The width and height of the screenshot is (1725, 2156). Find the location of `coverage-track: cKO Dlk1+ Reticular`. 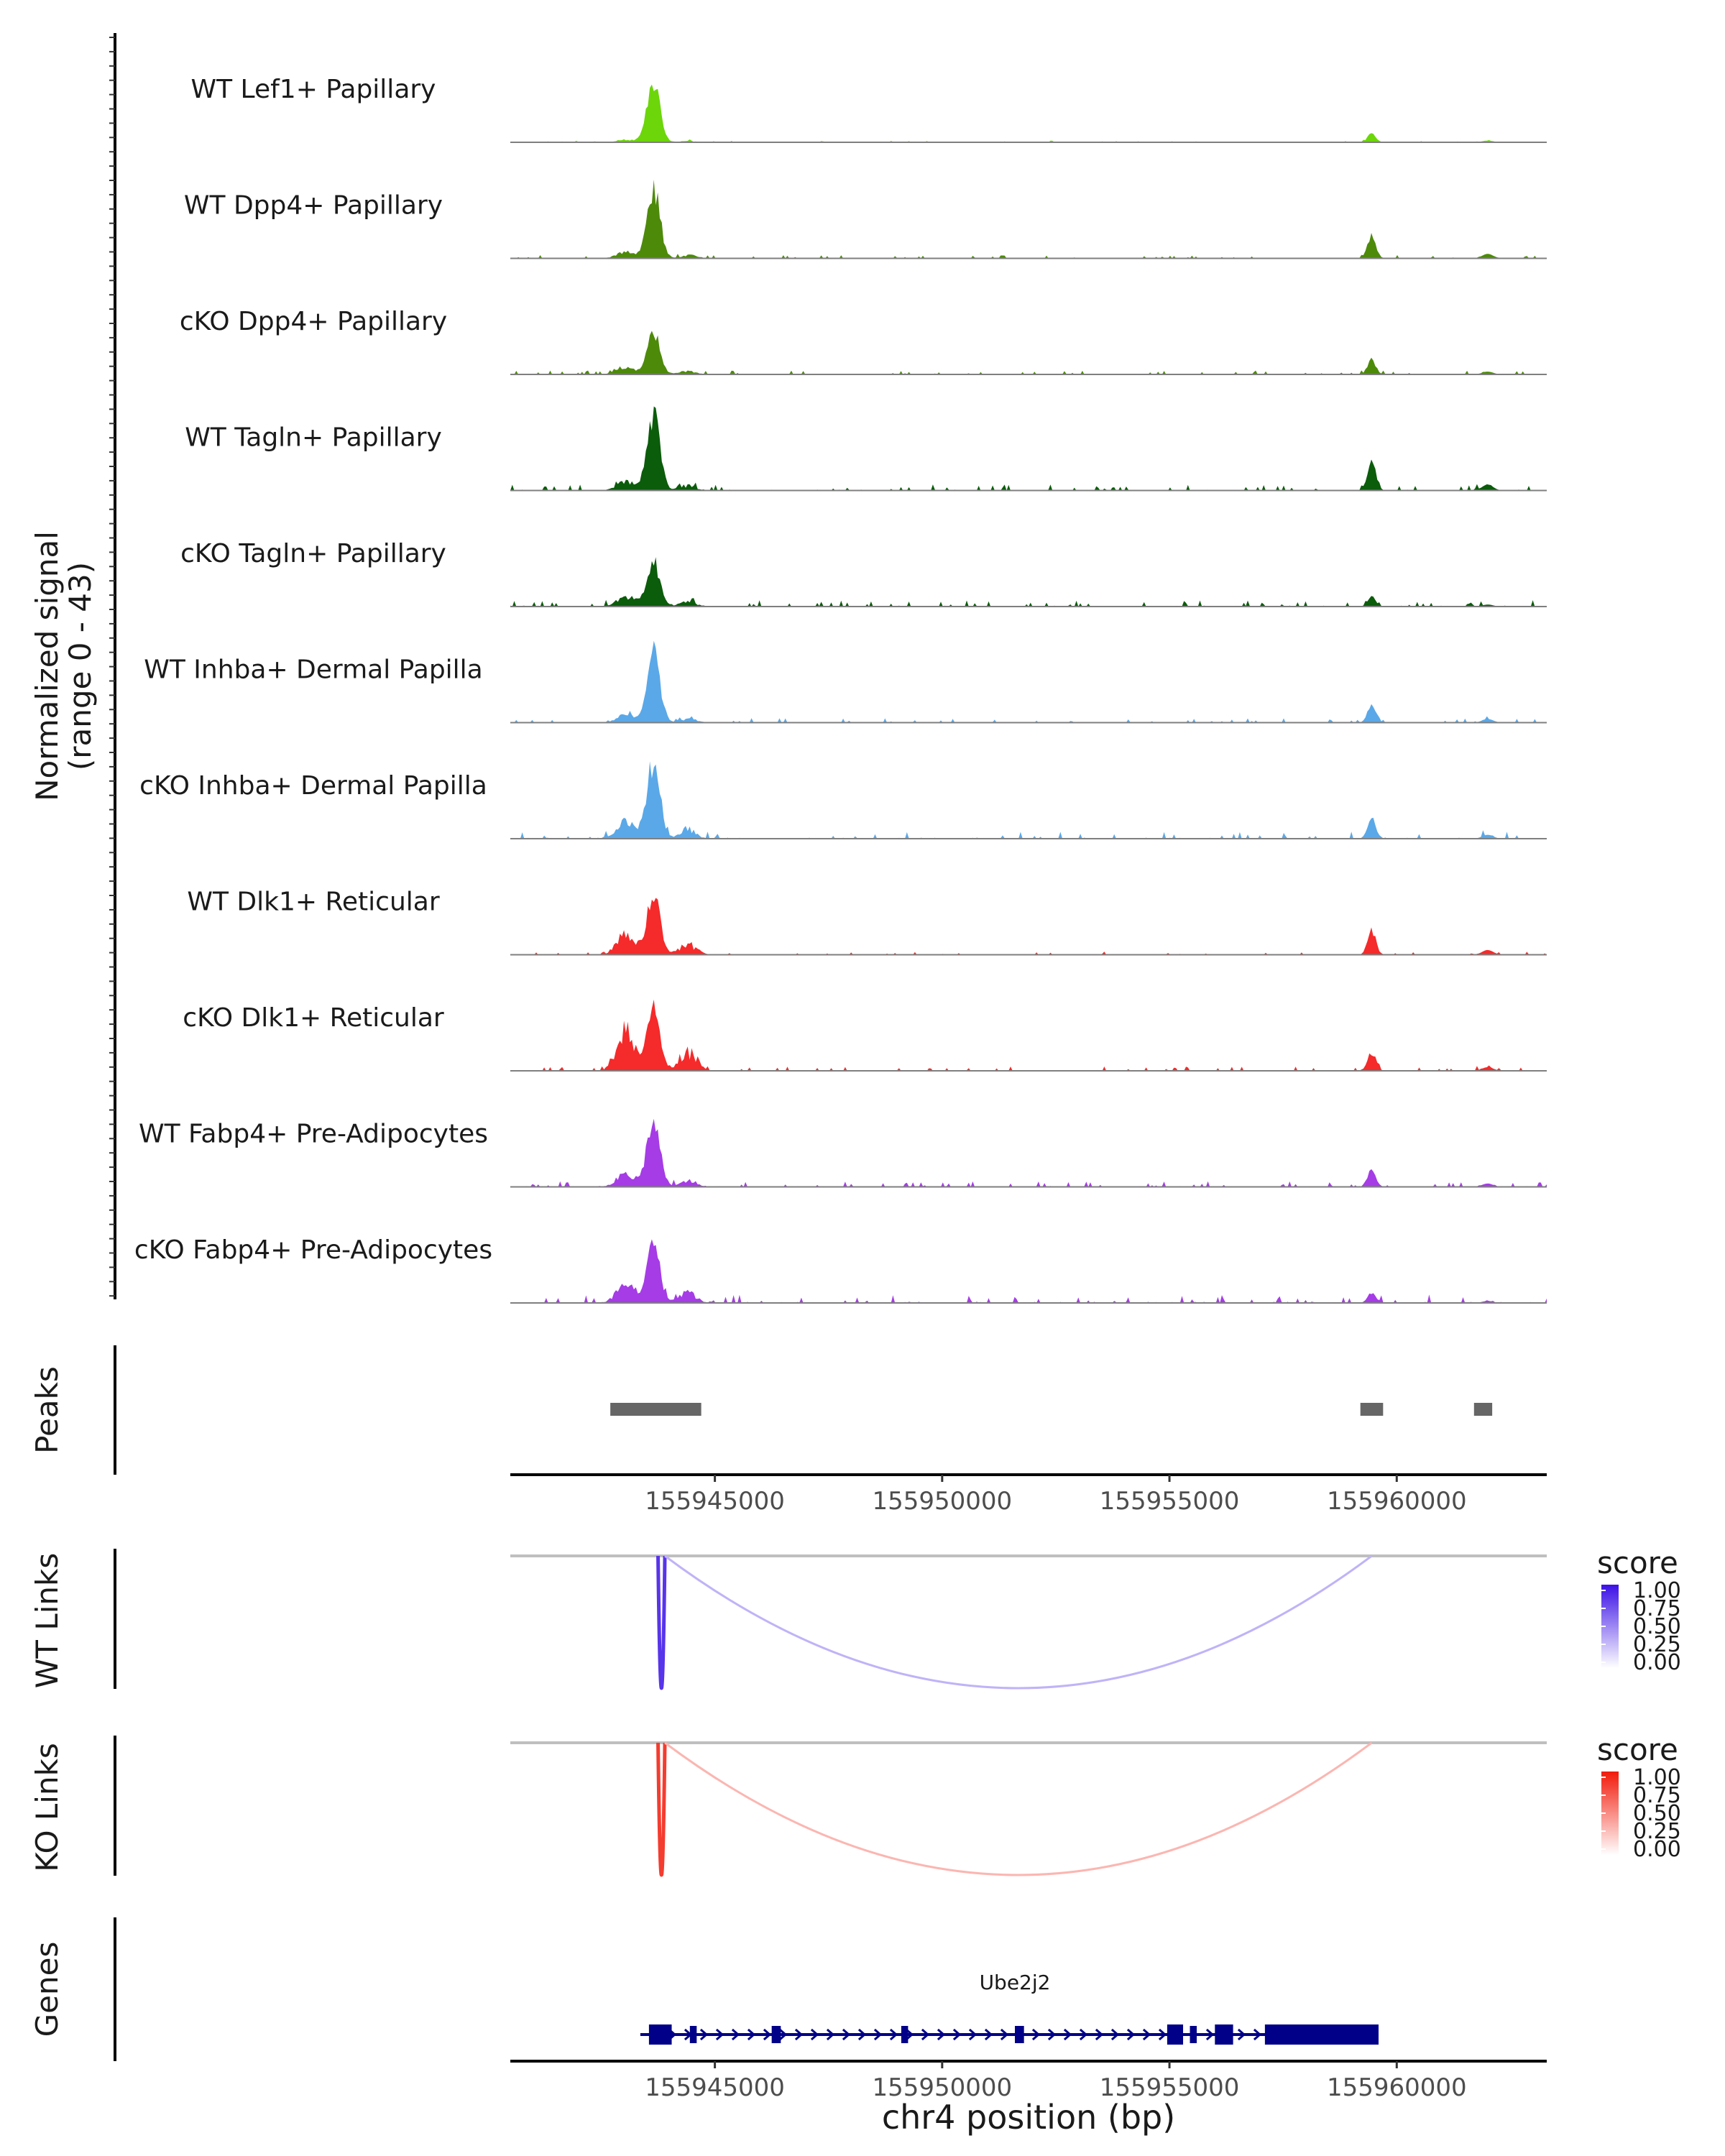

coverage-track: cKO Dlk1+ Reticular is located at coordinates (865, 1035).